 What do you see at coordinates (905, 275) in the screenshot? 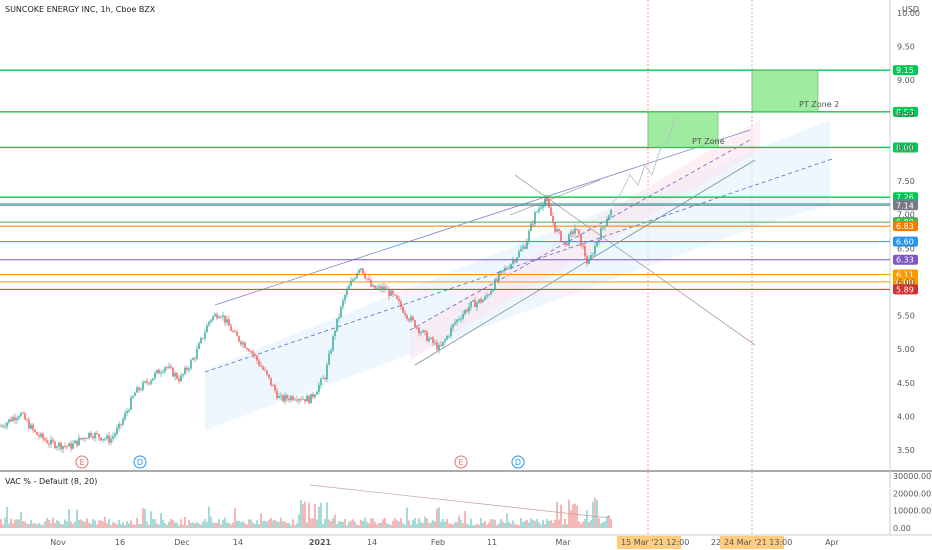
I see `price-level-label-10: 6.11` at bounding box center [905, 275].